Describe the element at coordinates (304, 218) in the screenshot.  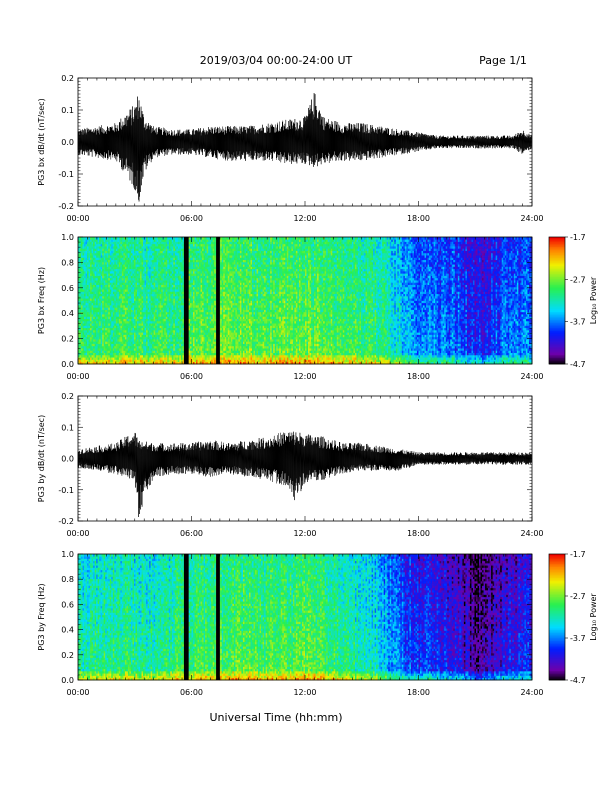
I see `x-tick-label: 12:00` at that location.